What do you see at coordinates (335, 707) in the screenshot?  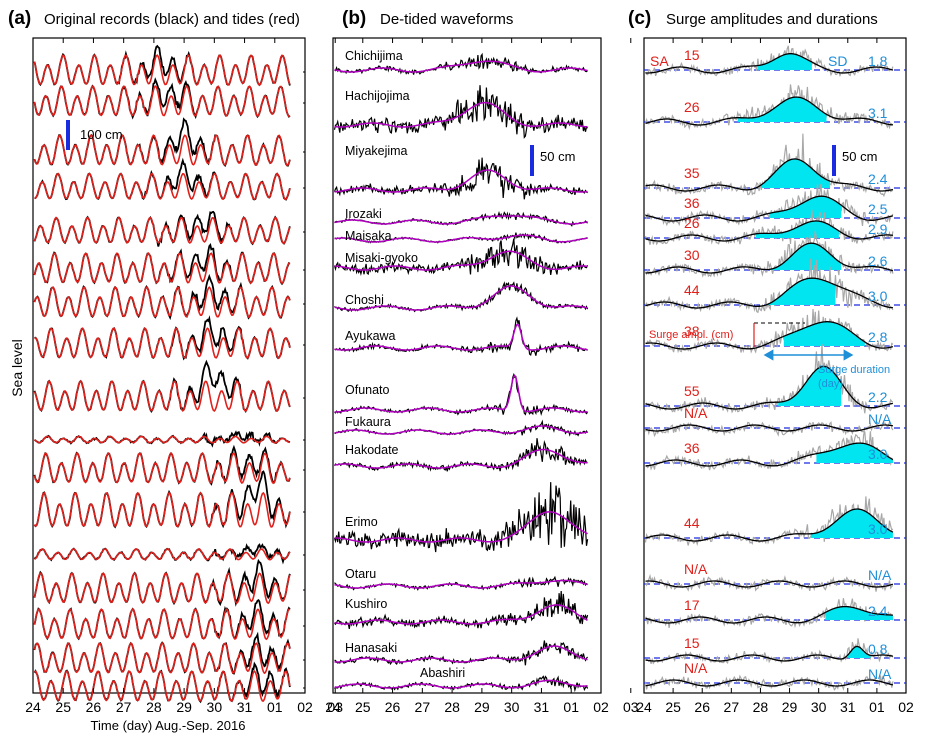 I see `x-tick-label: 03` at bounding box center [335, 707].